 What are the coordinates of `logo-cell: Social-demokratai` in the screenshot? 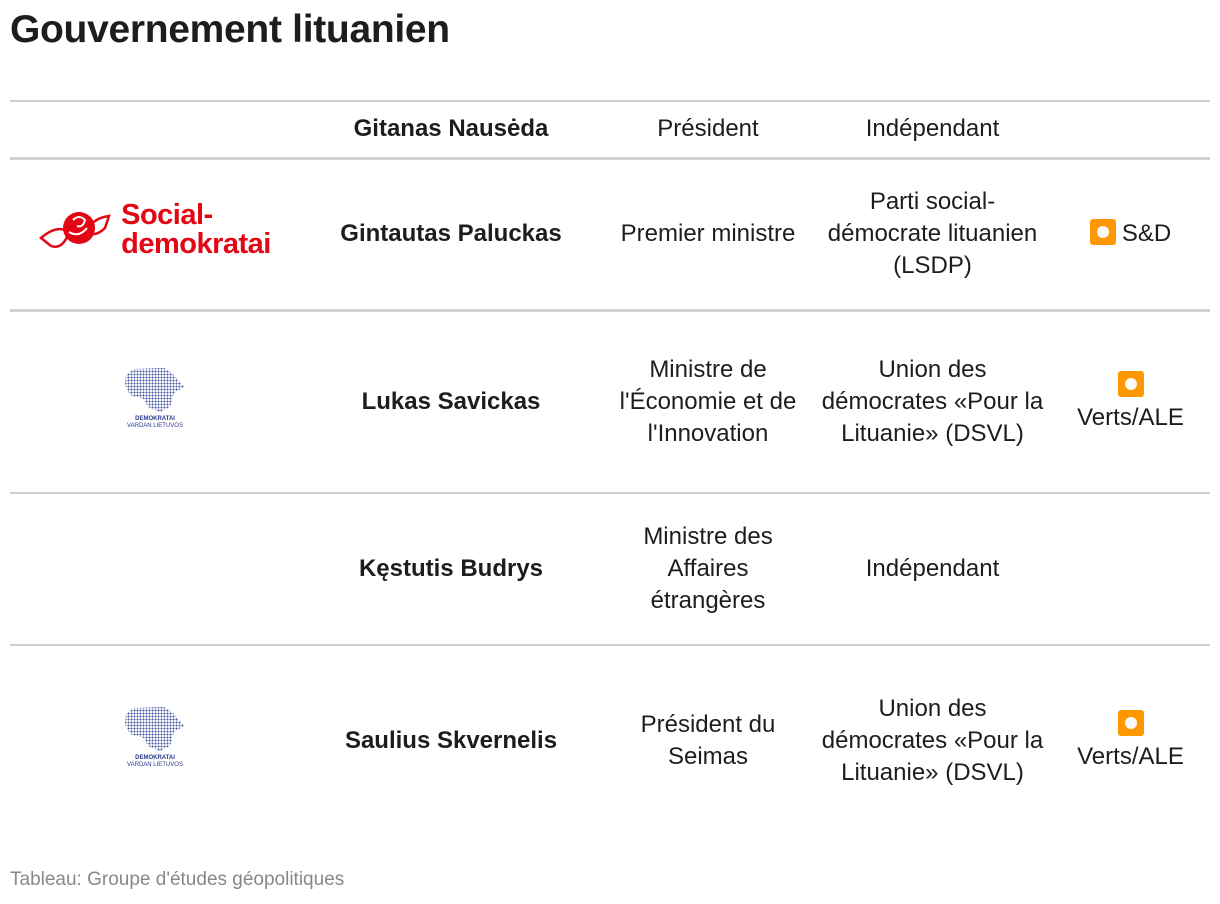 It's located at (155, 234).